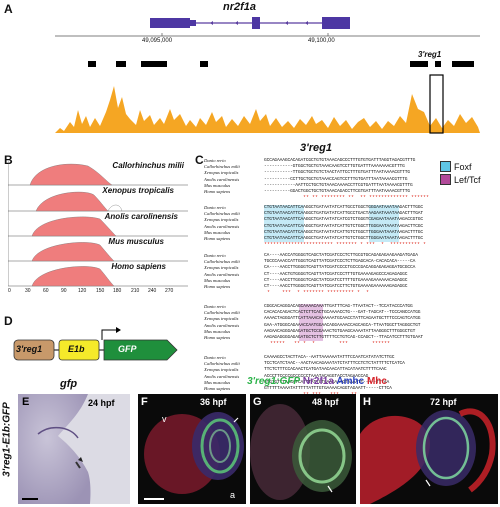 Image resolution: width=500 pixels, height=507 pixels. What do you see at coordinates (376, 381) in the screenshot?
I see `channel-mhc: Mhc` at bounding box center [376, 381].